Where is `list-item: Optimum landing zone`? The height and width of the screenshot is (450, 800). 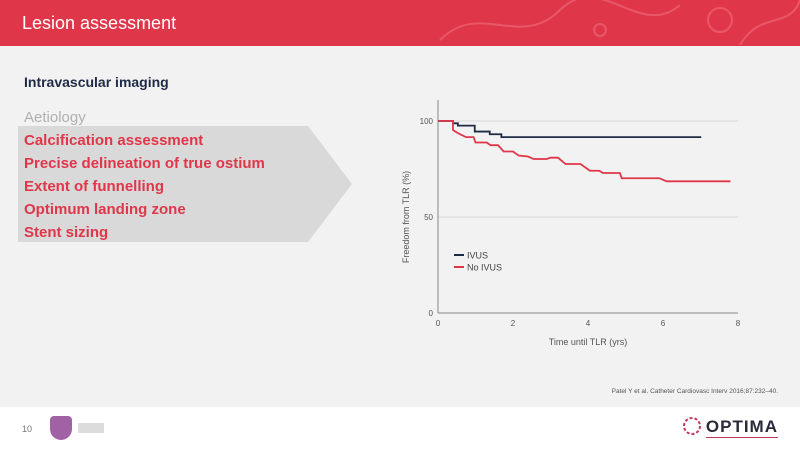
list-item: Optimum landing zone is located at coordinates (105, 209).